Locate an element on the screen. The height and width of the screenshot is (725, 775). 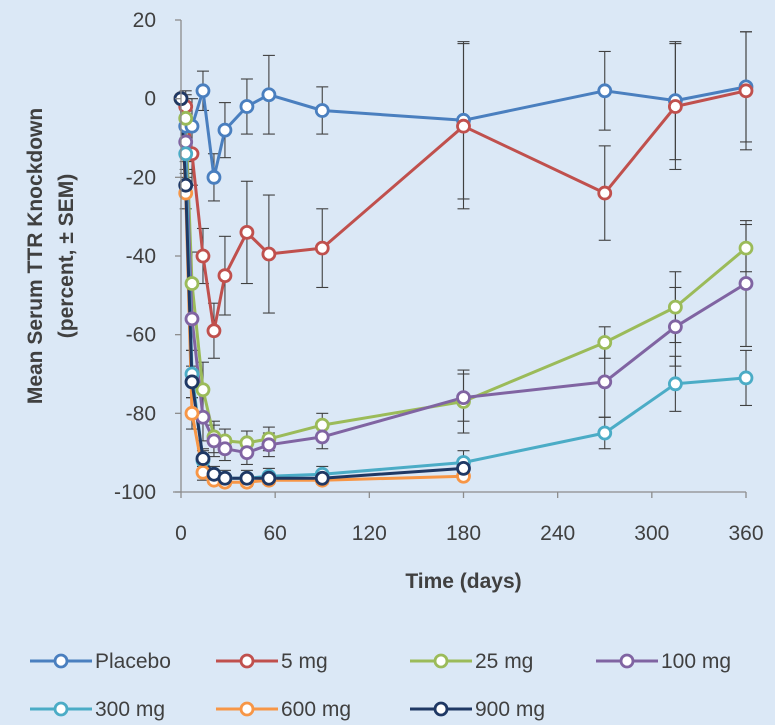
legend-item-4: 300 mg is located at coordinates (97, 709).